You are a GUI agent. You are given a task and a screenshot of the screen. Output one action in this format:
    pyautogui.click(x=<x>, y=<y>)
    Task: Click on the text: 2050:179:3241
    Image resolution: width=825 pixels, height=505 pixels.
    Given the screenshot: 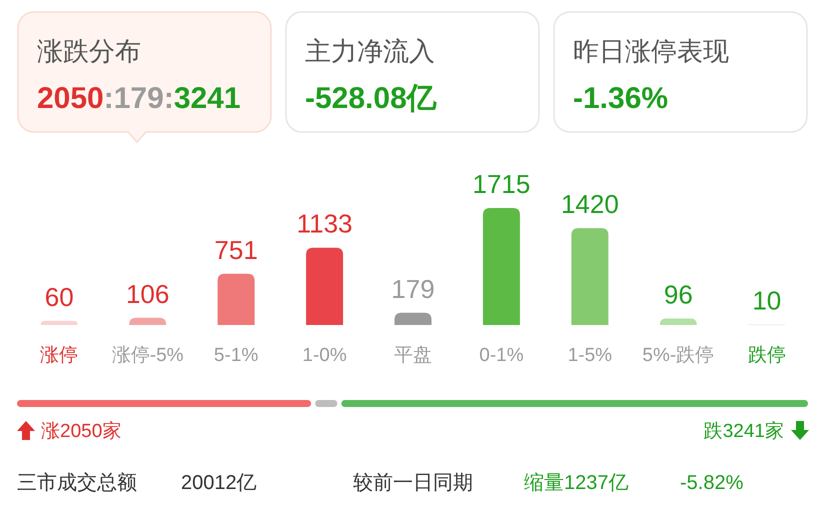 What is the action you would take?
    pyautogui.click(x=139, y=98)
    